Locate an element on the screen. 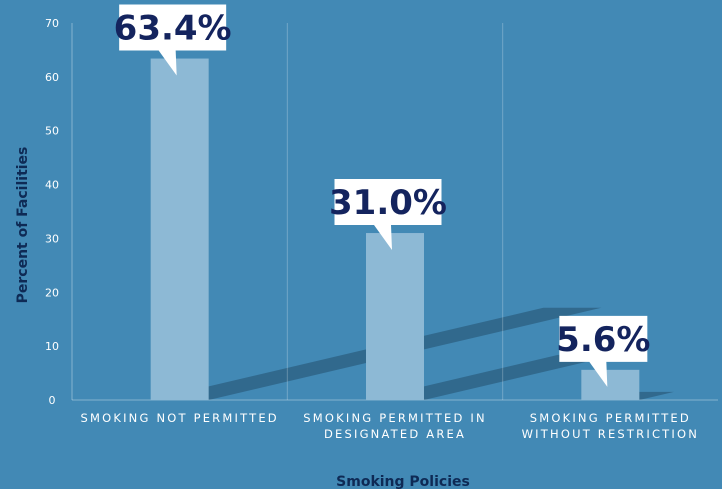  x-category-label: DESIGNATED AREA is located at coordinates (395, 434).